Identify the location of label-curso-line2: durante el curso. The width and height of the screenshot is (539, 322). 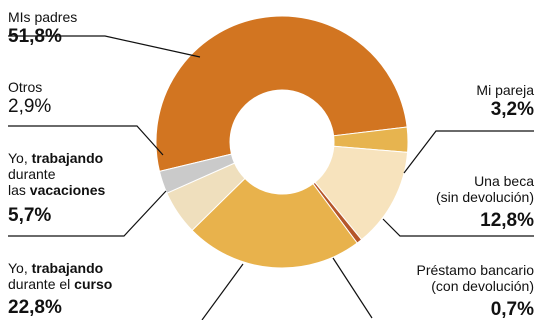
(60, 284).